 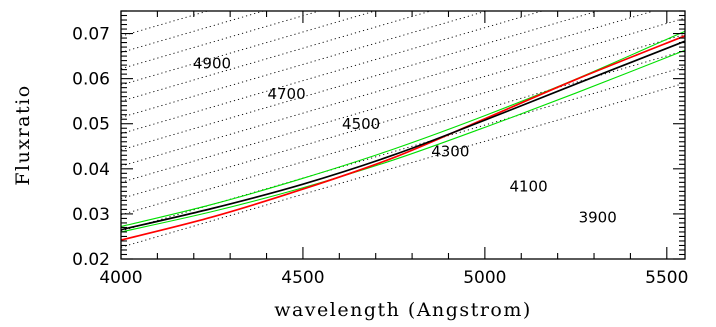 What do you see at coordinates (393, 278) in the screenshot?
I see `x-axis-tick-labels: 4000 4500 5000 5500` at bounding box center [393, 278].